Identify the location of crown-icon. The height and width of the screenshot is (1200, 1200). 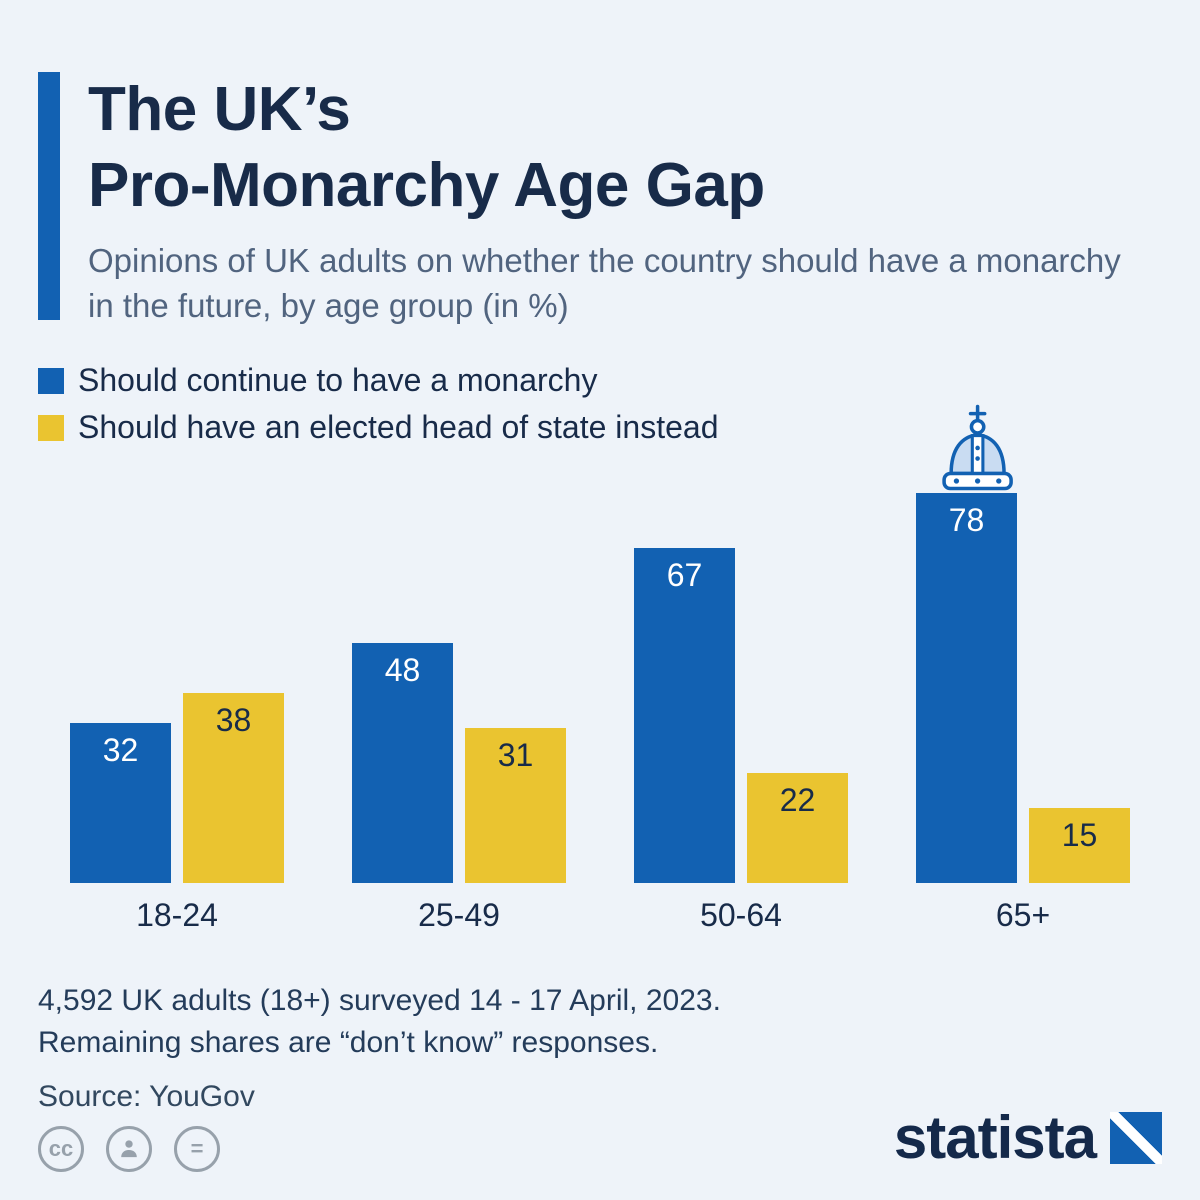
(977, 448).